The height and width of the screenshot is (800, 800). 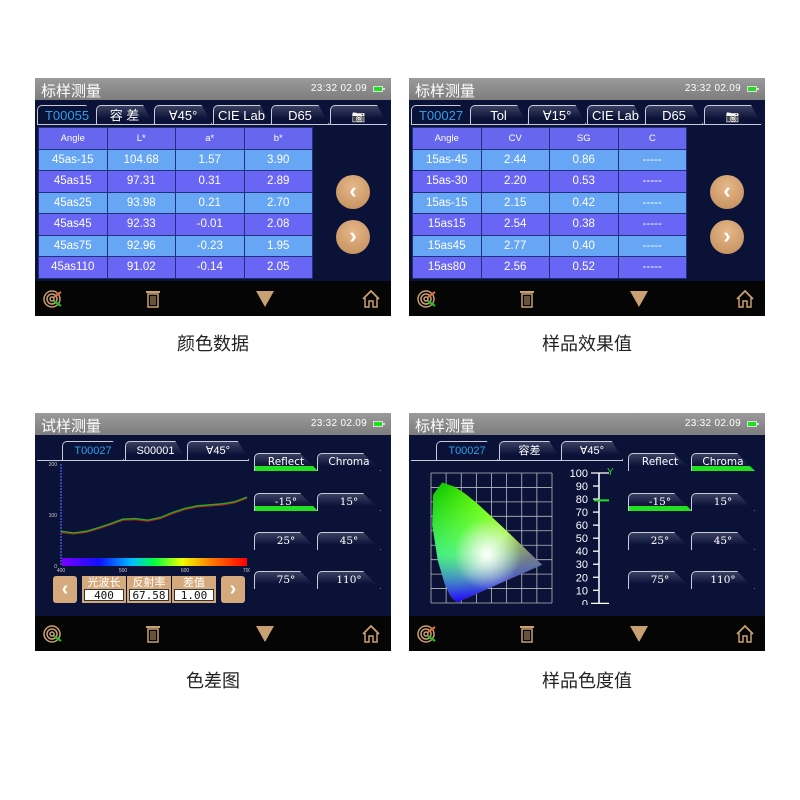 What do you see at coordinates (210, 245) in the screenshot?
I see `table-cell: -0.23` at bounding box center [210, 245].